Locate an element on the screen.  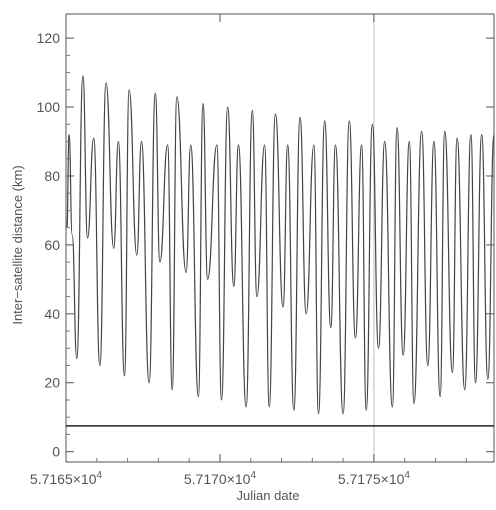
x-tick-label: 5.7170×10⁴ is located at coordinates (220, 478).